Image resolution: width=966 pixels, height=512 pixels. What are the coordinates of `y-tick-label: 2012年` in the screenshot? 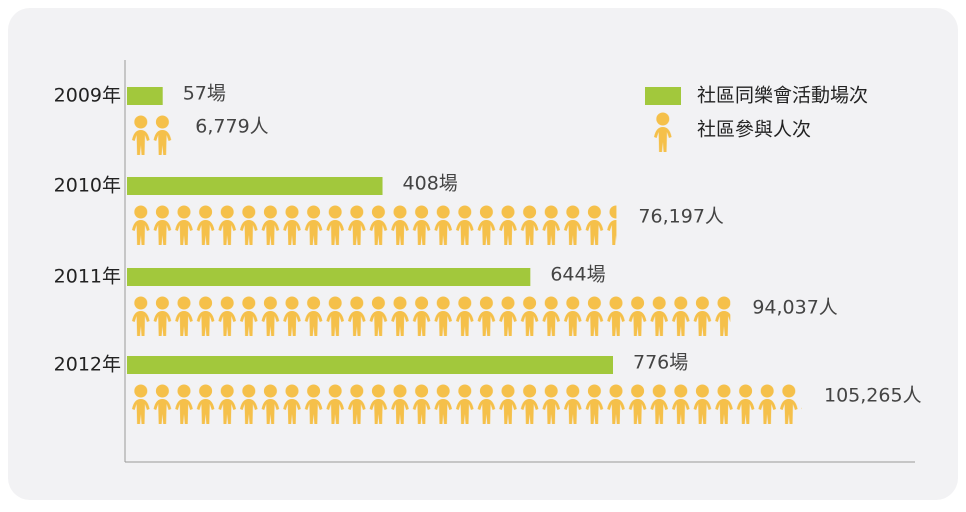 It's located at (87, 365).